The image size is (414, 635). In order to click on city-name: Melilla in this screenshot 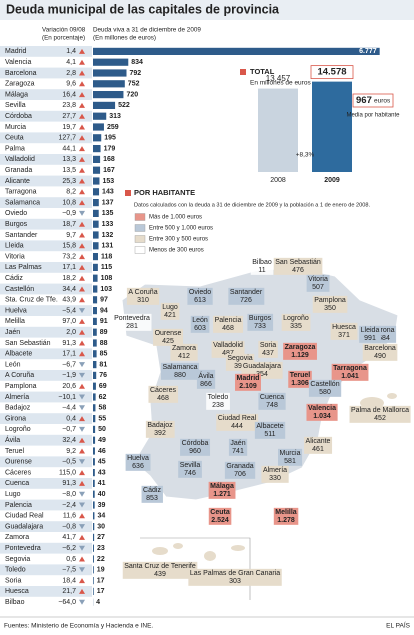, I will do `click(286, 512)`.